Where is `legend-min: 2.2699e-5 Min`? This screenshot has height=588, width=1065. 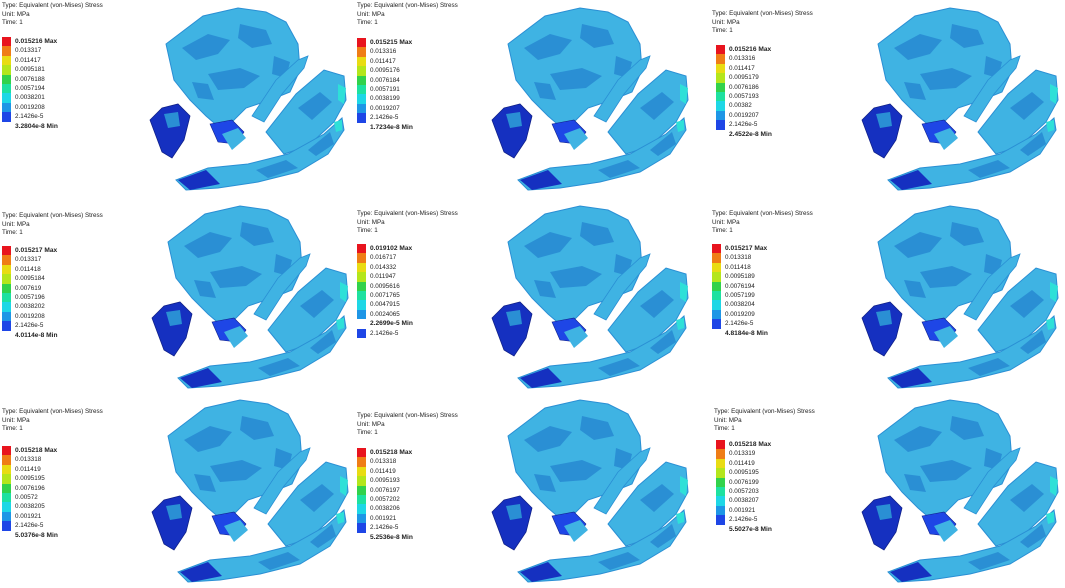
legend-min: 2.2699e-5 Min is located at coordinates (391, 324).